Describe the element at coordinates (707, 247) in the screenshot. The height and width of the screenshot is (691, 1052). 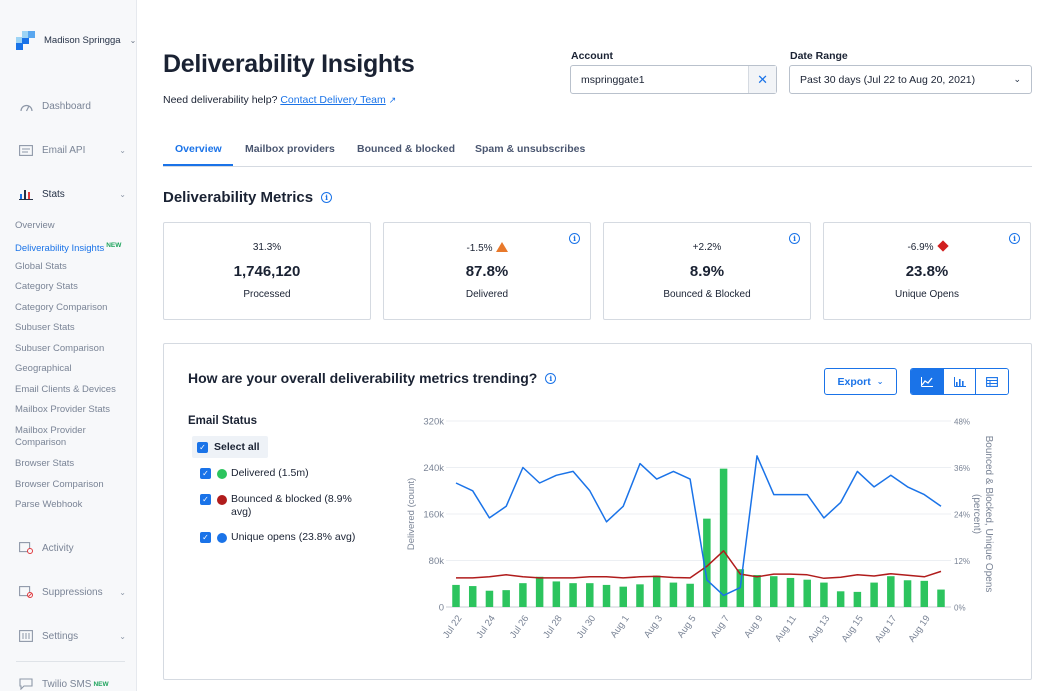
I see `metric-change: +2.2%` at that location.